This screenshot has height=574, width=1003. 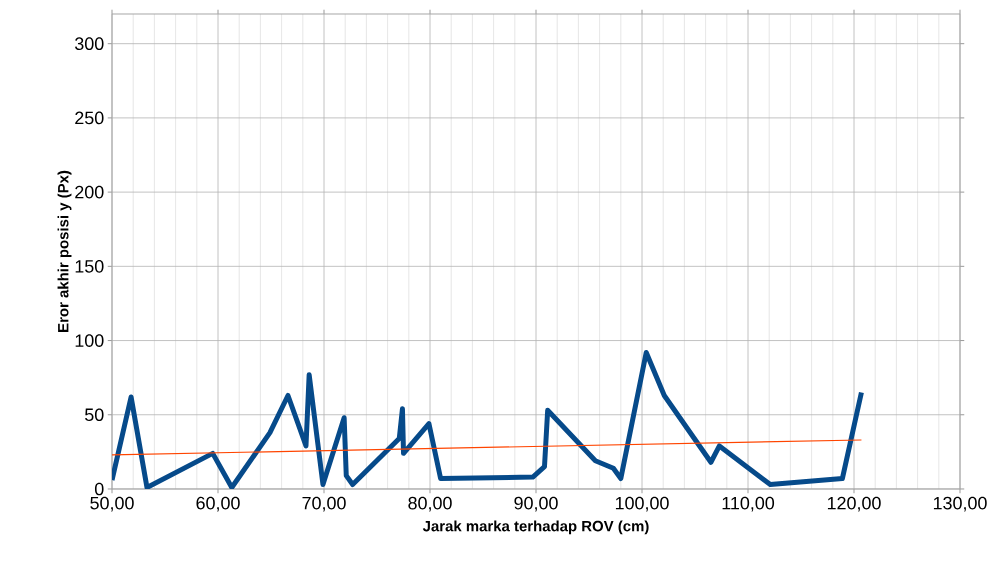 I want to click on x-tick-label: 110,00, so click(x=748, y=504).